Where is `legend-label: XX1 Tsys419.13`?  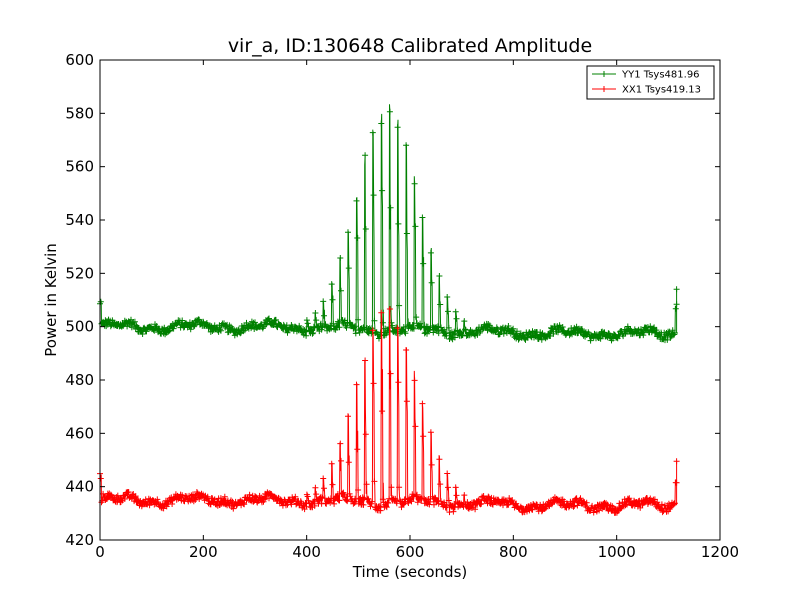
legend-label: XX1 Tsys419.13 is located at coordinates (661, 90).